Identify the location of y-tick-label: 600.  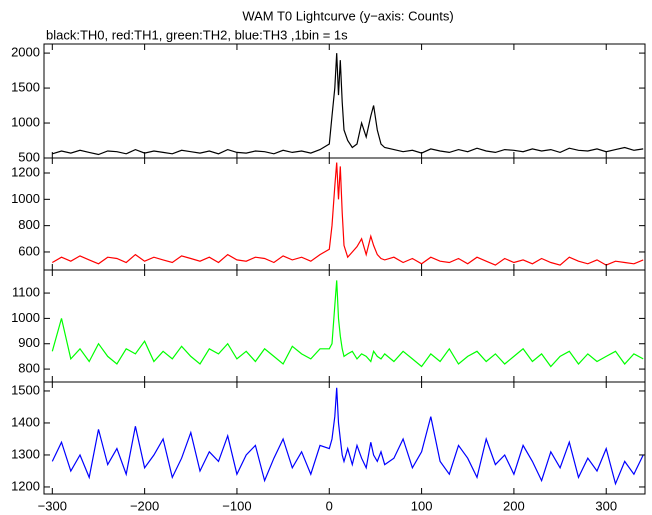
(29, 250).